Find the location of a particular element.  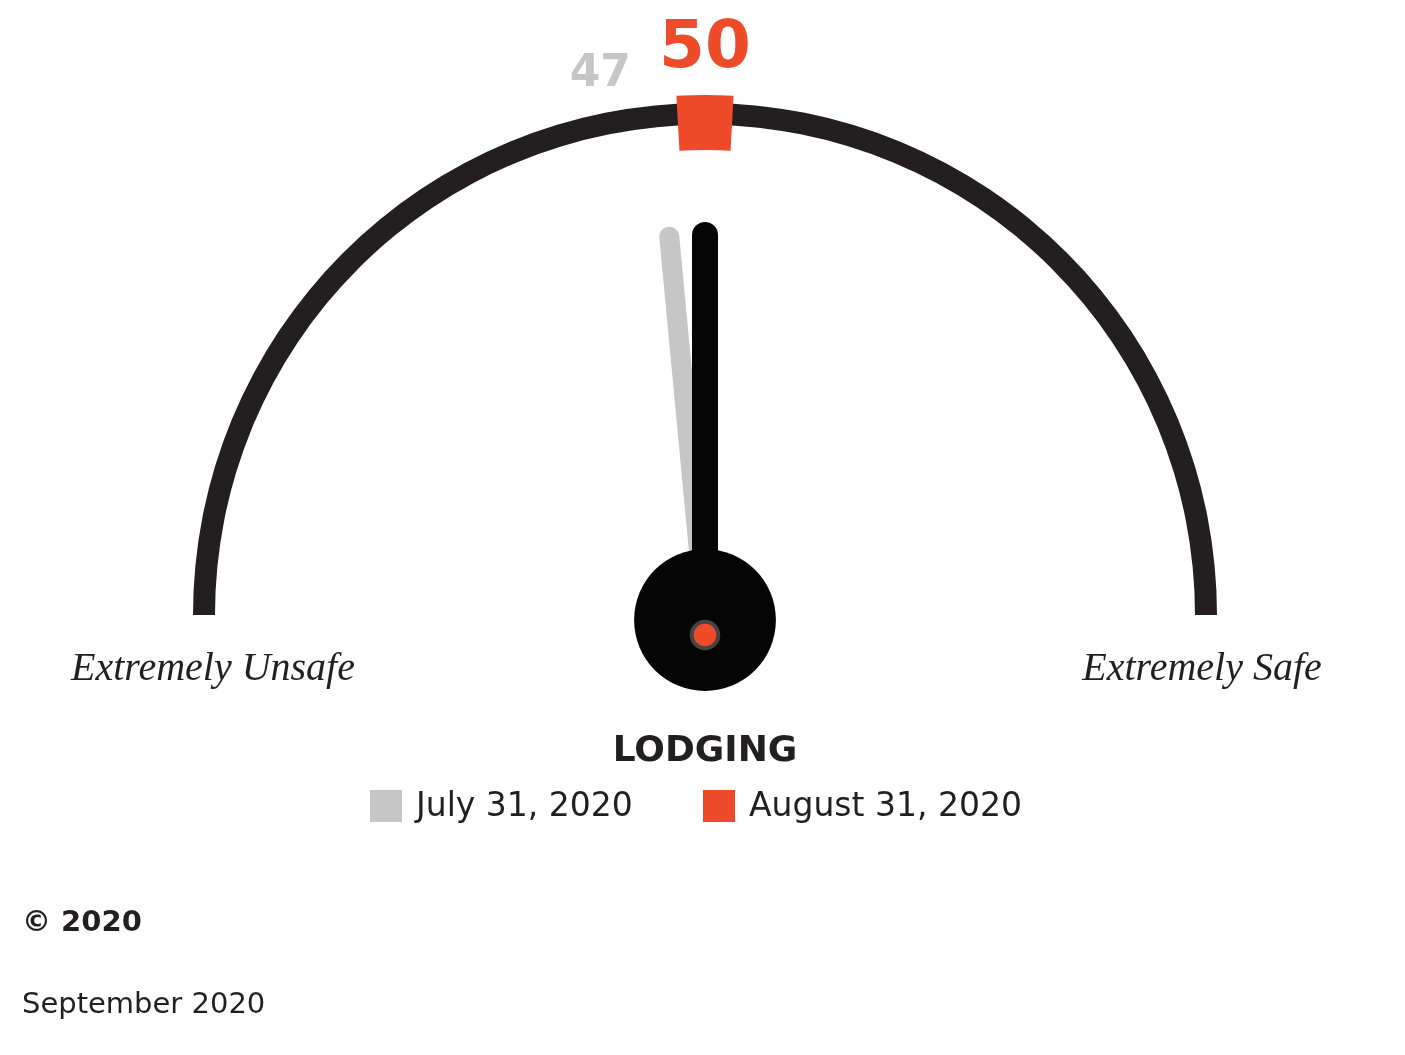

text: © 2020 is located at coordinates (82, 921).